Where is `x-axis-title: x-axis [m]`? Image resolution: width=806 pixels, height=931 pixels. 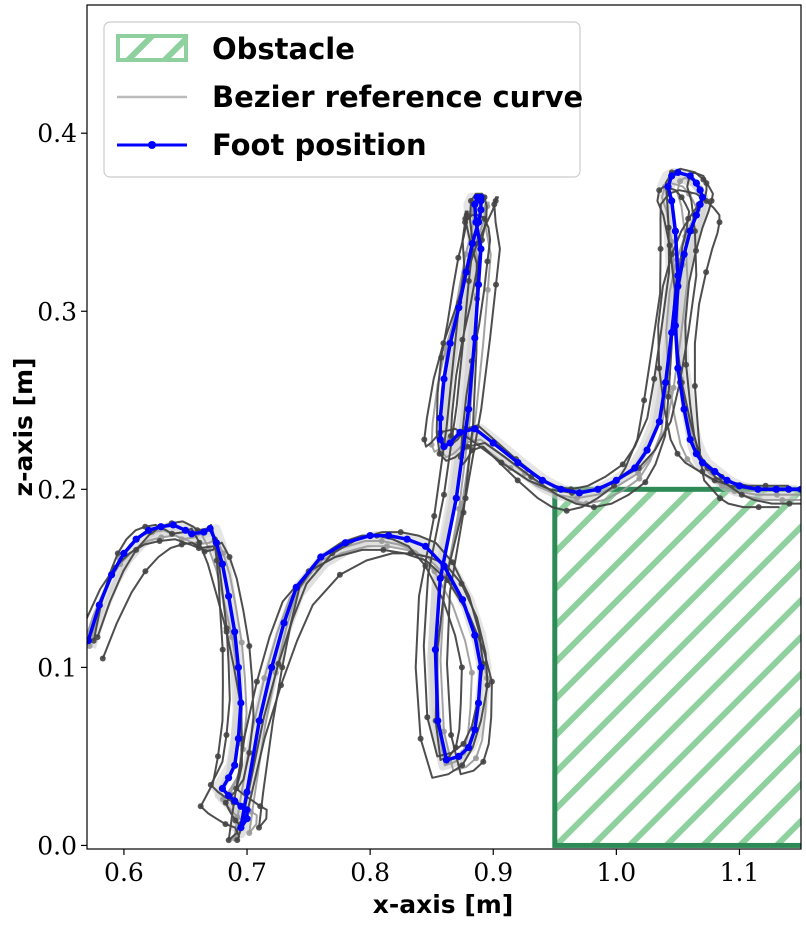 x-axis-title: x-axis [m] is located at coordinates (443, 904).